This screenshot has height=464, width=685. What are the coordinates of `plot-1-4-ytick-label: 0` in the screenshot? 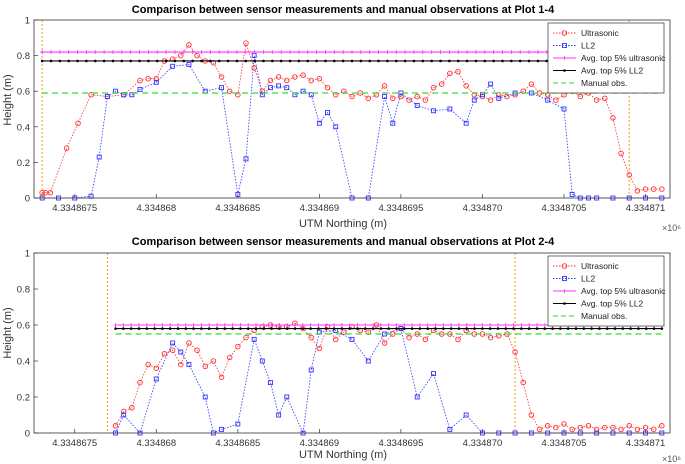 It's located at (27, 199).